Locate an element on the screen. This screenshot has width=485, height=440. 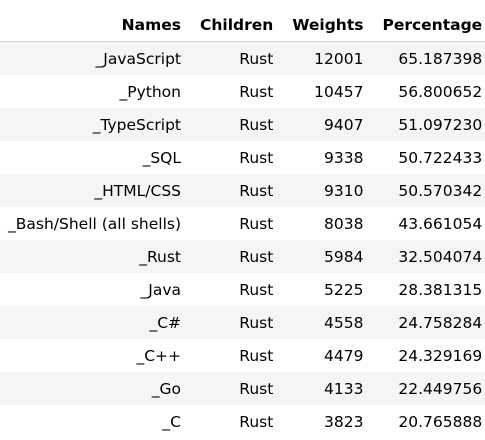
cell-weight: 10457 is located at coordinates (339, 91).